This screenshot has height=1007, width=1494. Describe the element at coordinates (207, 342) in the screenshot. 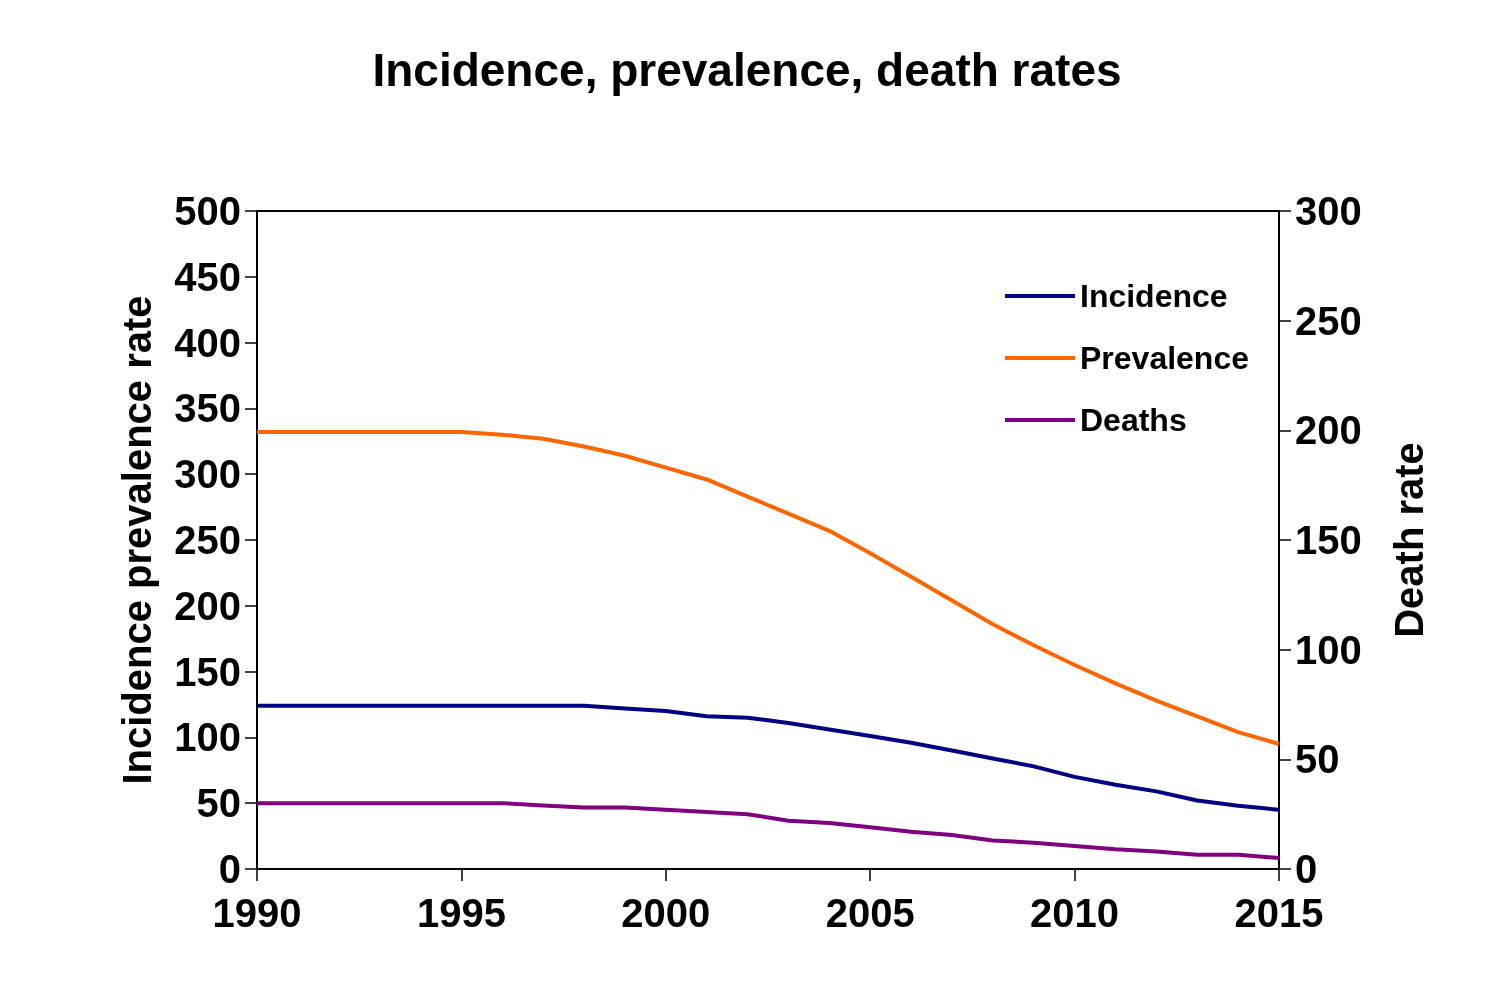

I see `y-tick-label: 400` at that location.